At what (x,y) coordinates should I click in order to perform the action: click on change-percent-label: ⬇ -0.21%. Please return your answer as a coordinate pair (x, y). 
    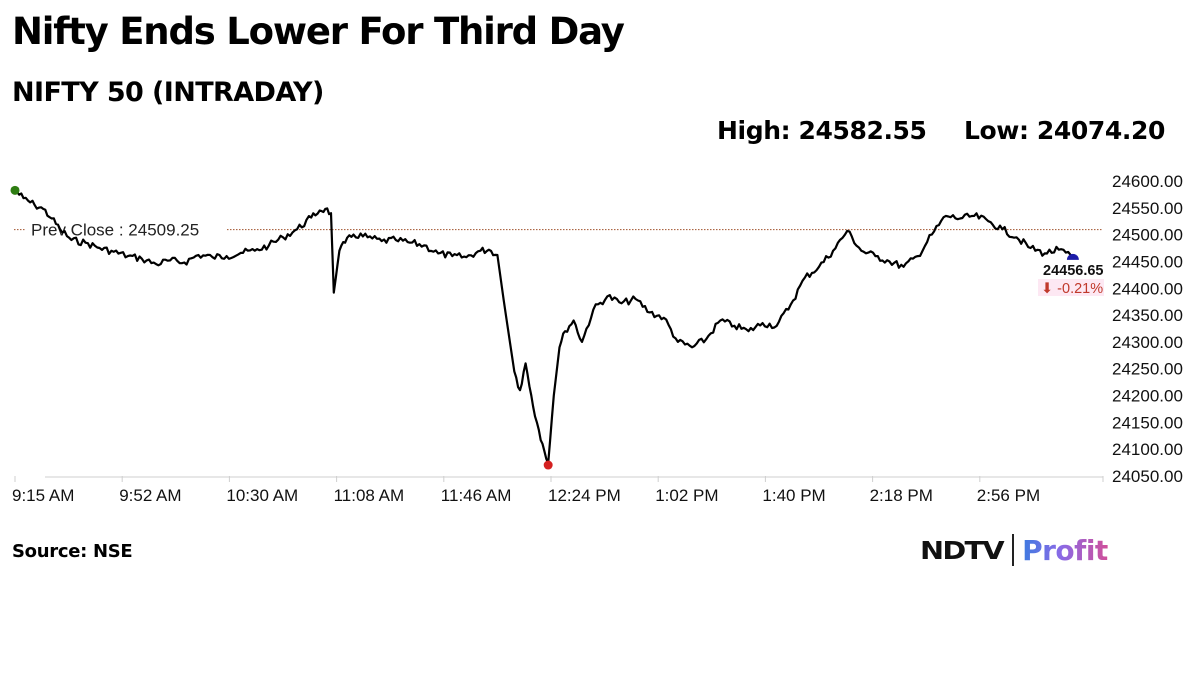
    Looking at the image, I should click on (1072, 289).